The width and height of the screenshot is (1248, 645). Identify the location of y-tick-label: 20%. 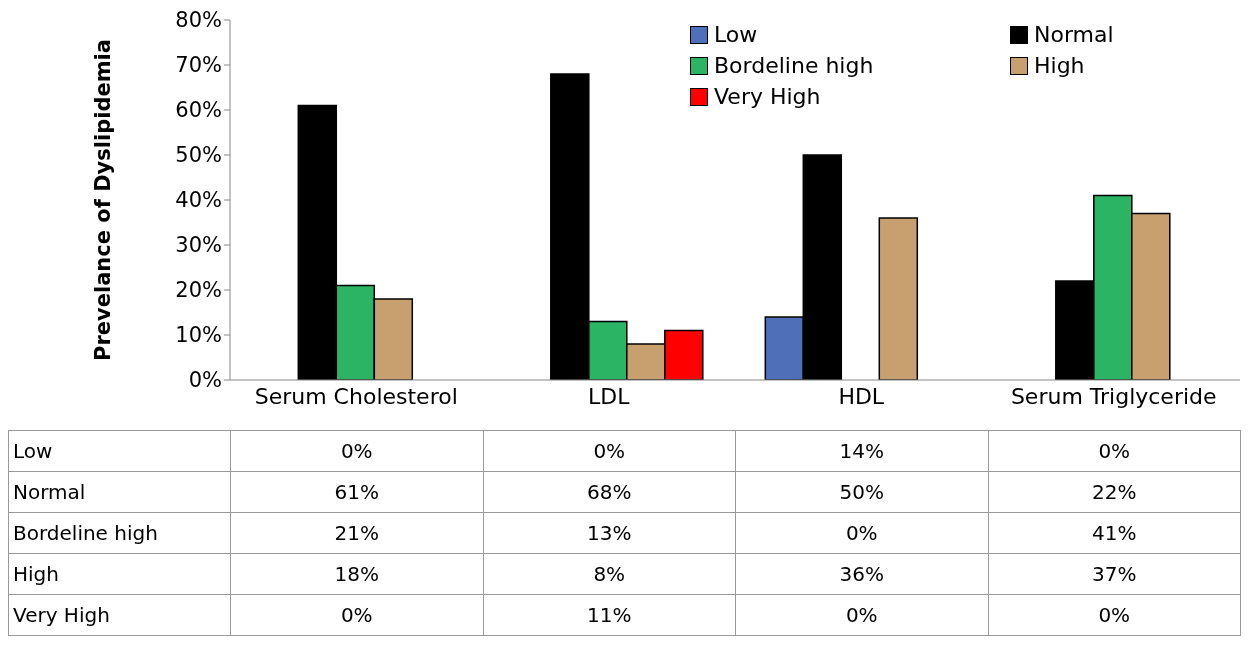
(198, 290).